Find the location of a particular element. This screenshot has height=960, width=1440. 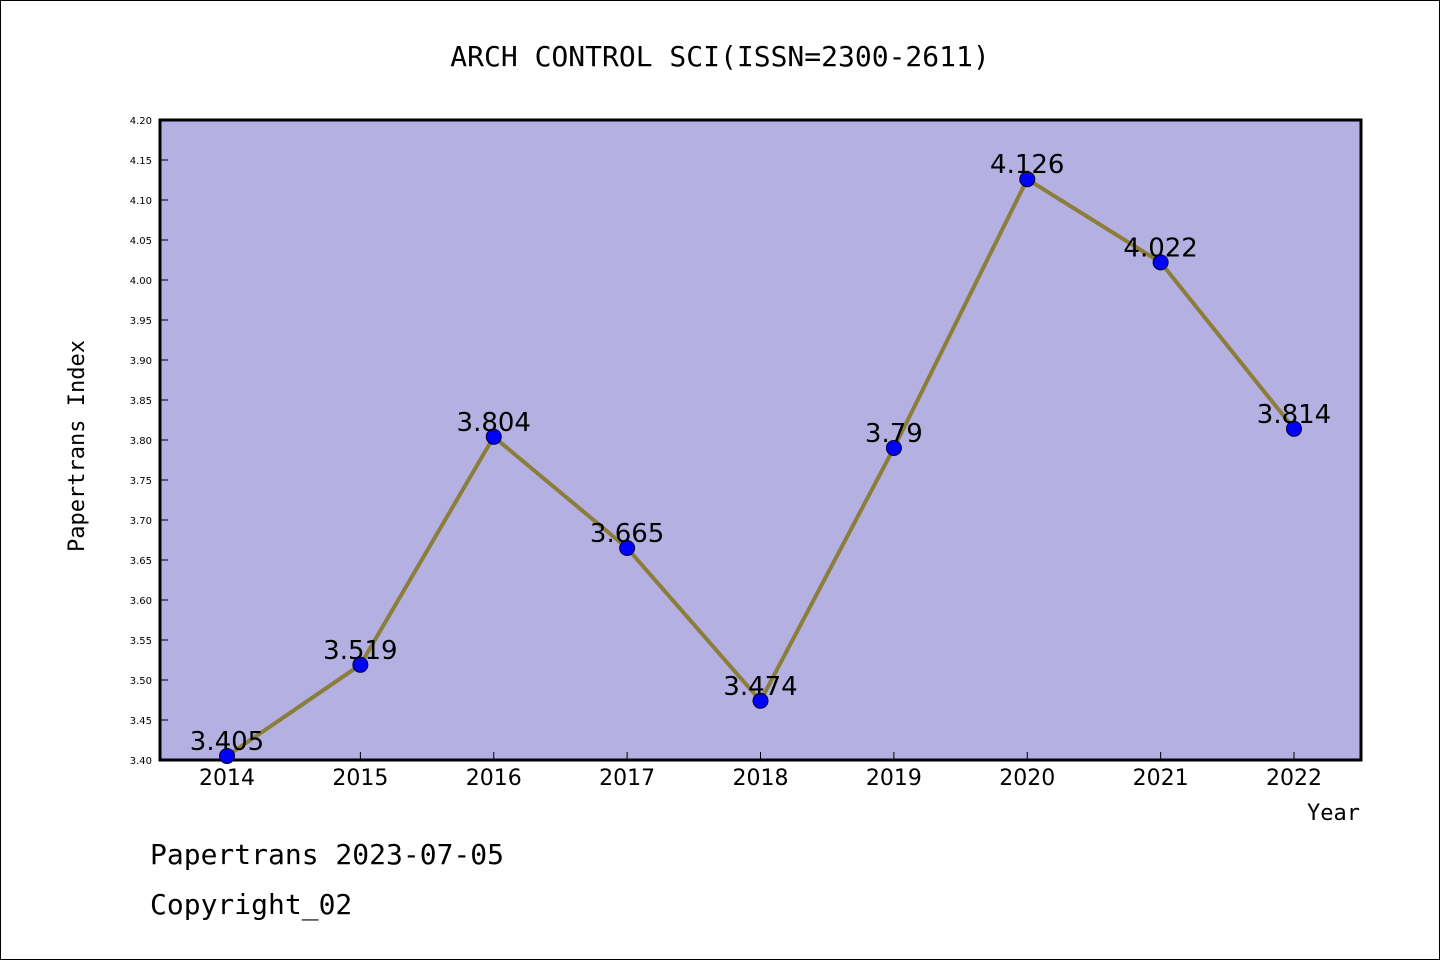

x-tick-label: 2019 is located at coordinates (894, 778).